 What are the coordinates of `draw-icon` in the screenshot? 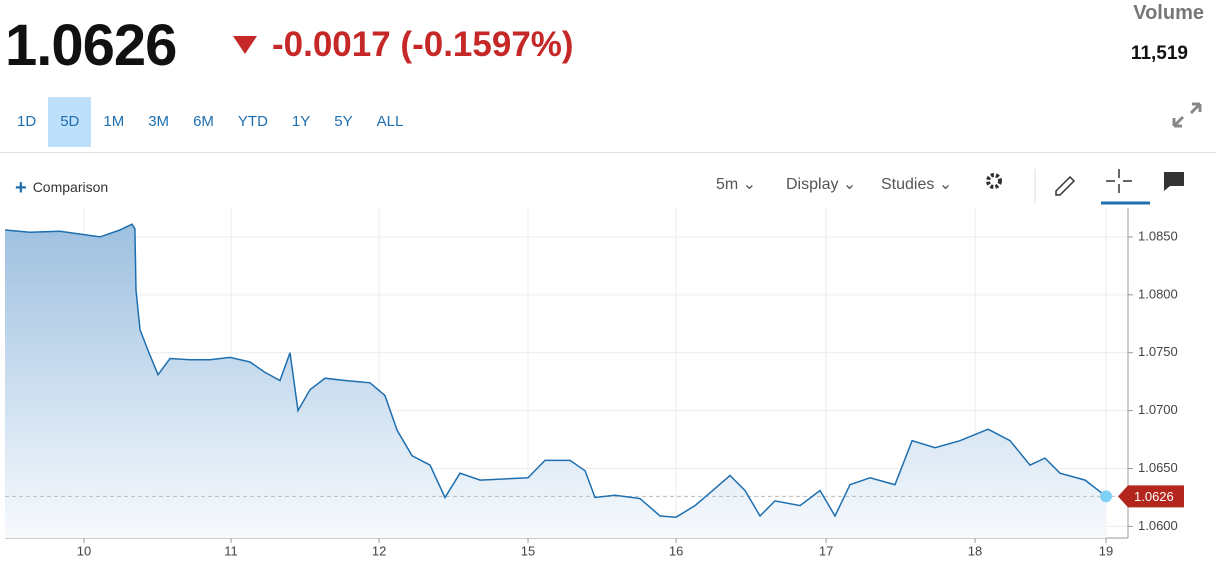 It's located at (1065, 185).